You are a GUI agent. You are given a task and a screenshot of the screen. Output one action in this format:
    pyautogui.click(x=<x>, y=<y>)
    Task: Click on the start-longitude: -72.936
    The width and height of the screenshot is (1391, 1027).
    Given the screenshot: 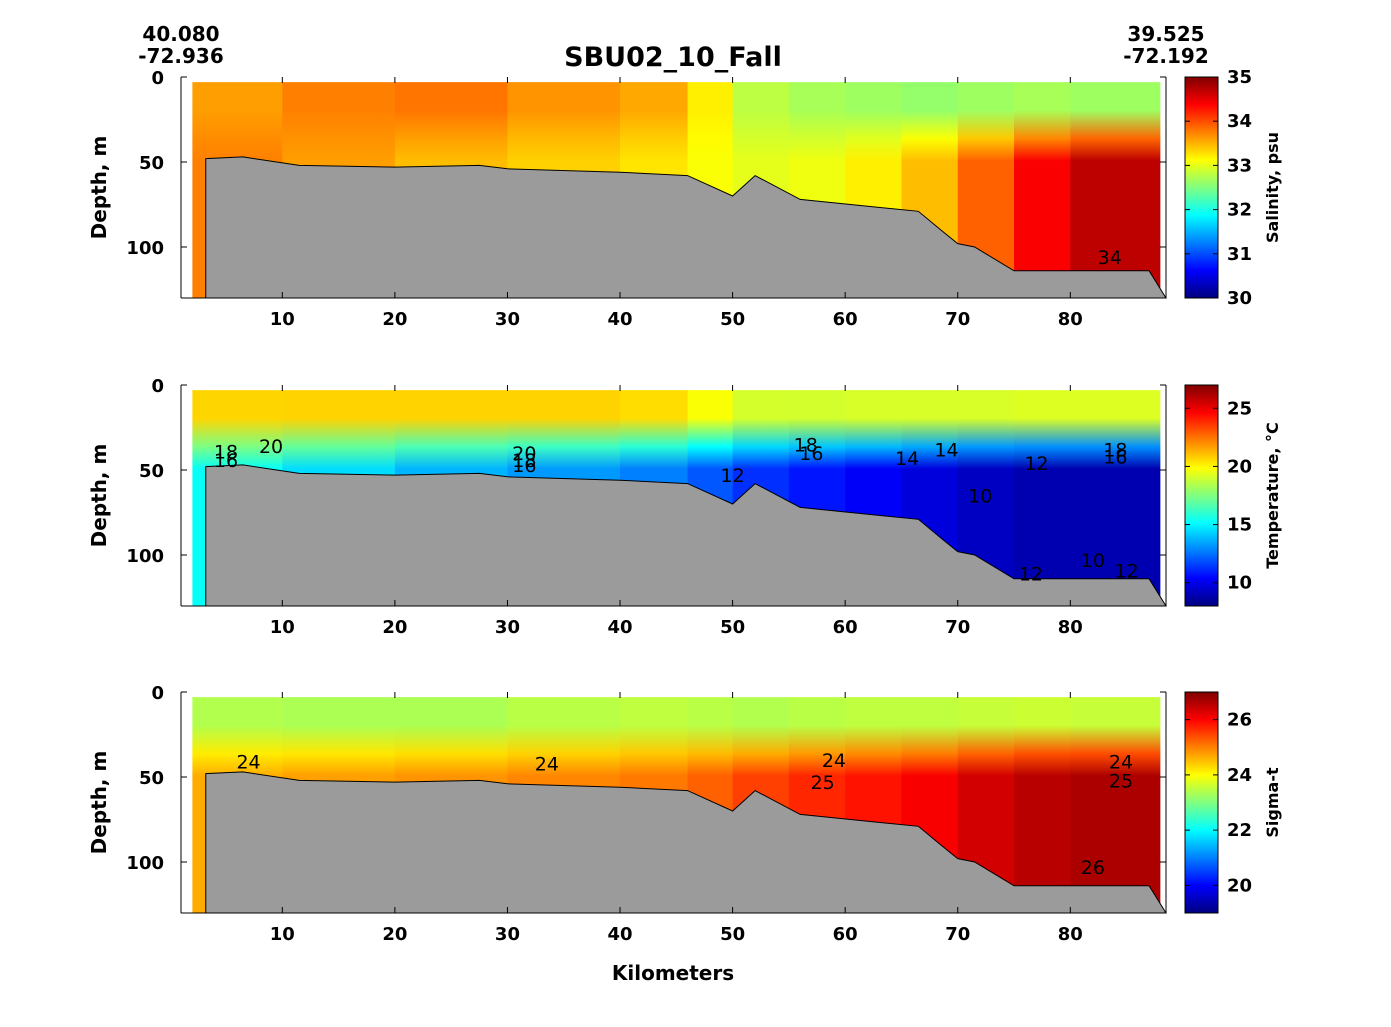 What is the action you would take?
    pyautogui.click(x=180, y=56)
    